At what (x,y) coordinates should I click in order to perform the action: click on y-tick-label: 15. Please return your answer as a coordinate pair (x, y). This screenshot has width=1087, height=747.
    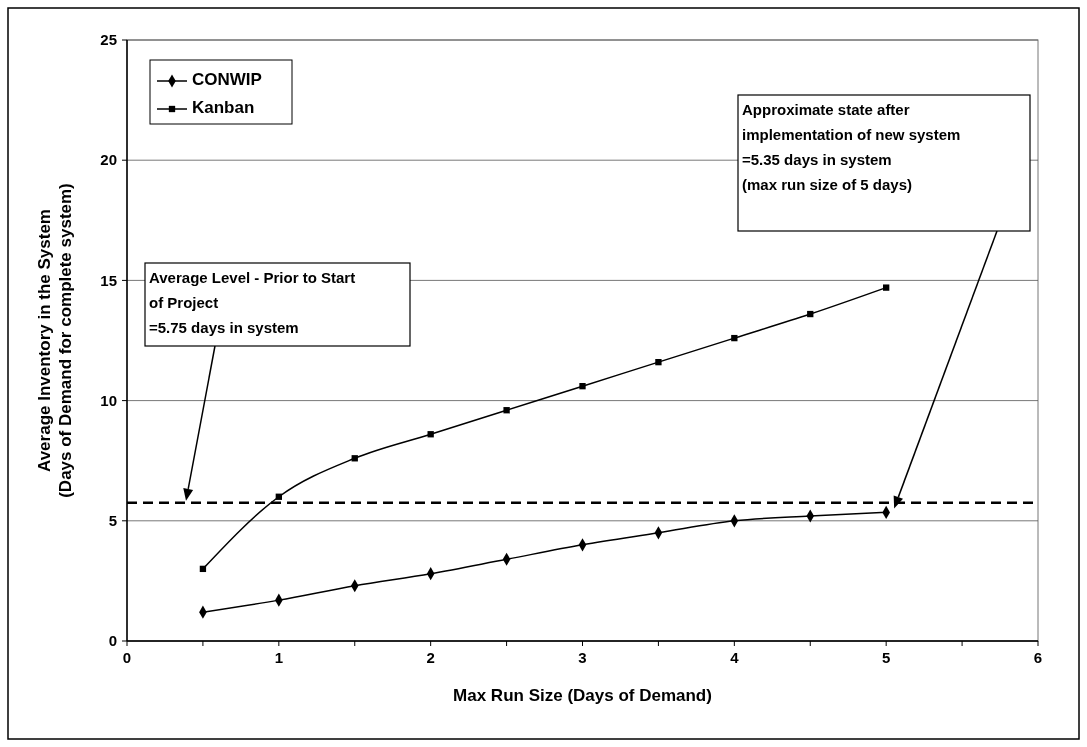
    Looking at the image, I should click on (108, 280).